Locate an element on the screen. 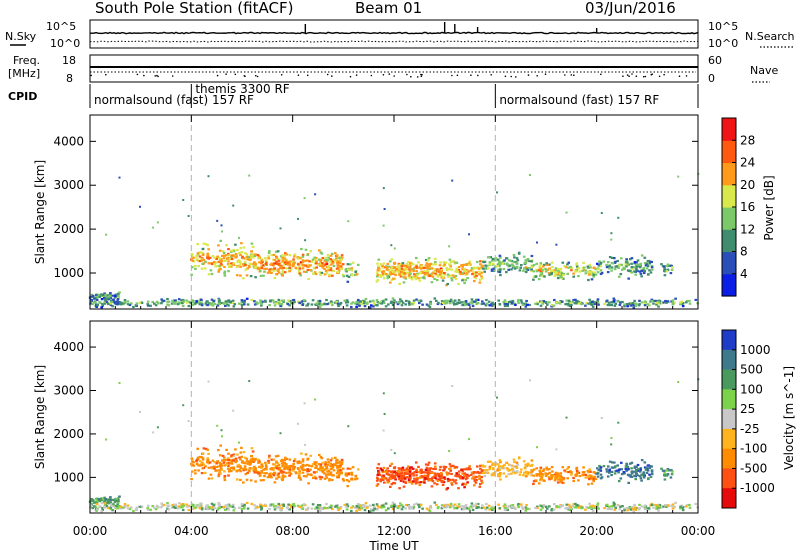 This screenshot has width=800, height=558. colorbar-swatch is located at coordinates (729, 241).